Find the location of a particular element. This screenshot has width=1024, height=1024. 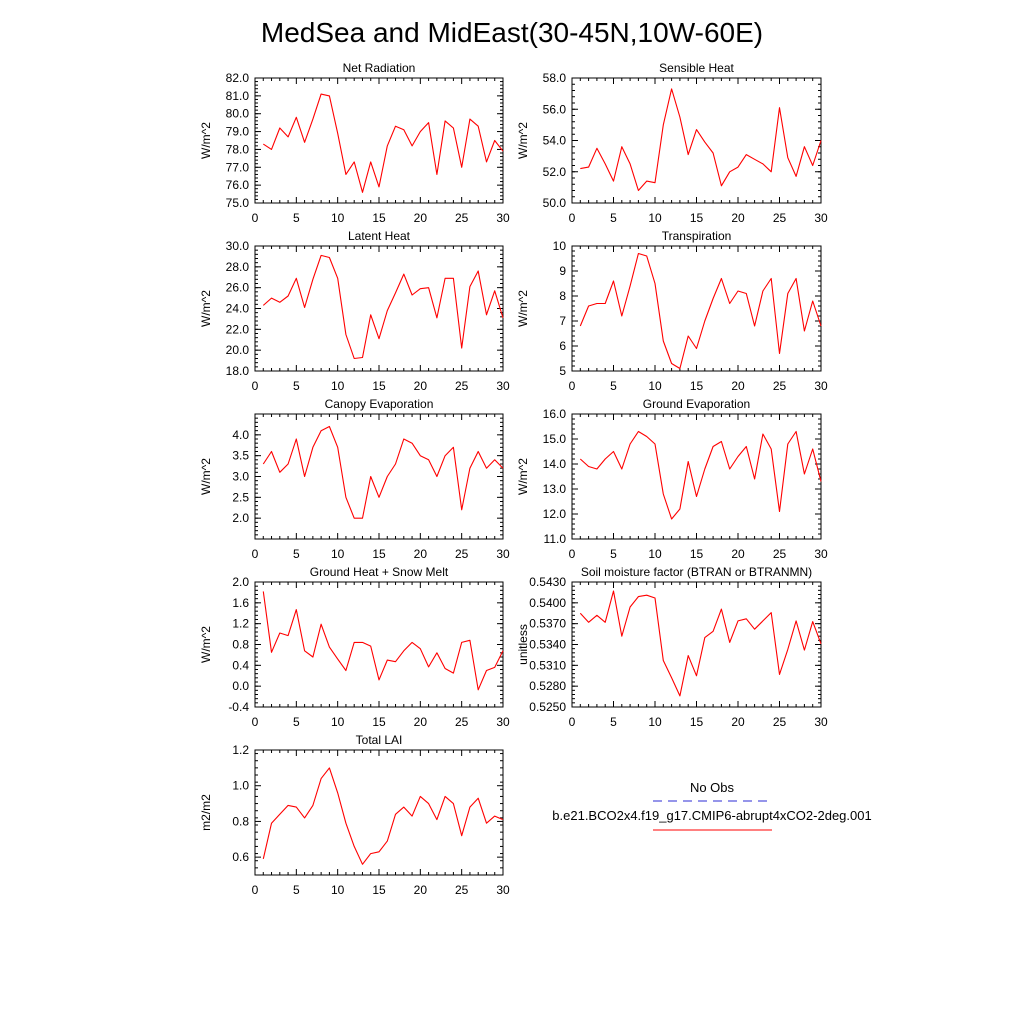

y-tick-label: 0.5280 is located at coordinates (547, 686).